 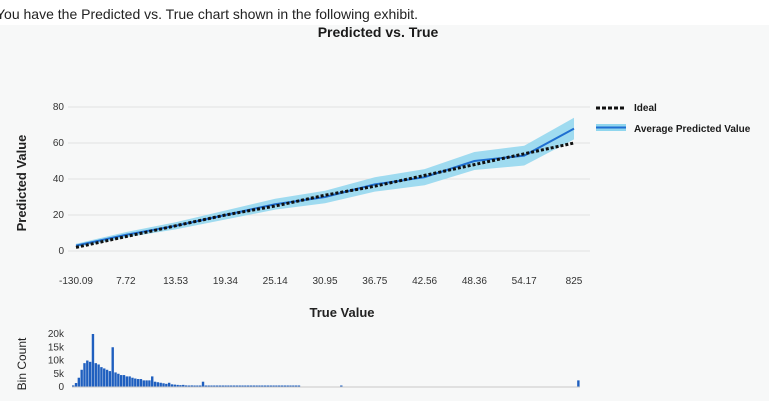 I want to click on x-axis-title: True Value, so click(x=341, y=312).